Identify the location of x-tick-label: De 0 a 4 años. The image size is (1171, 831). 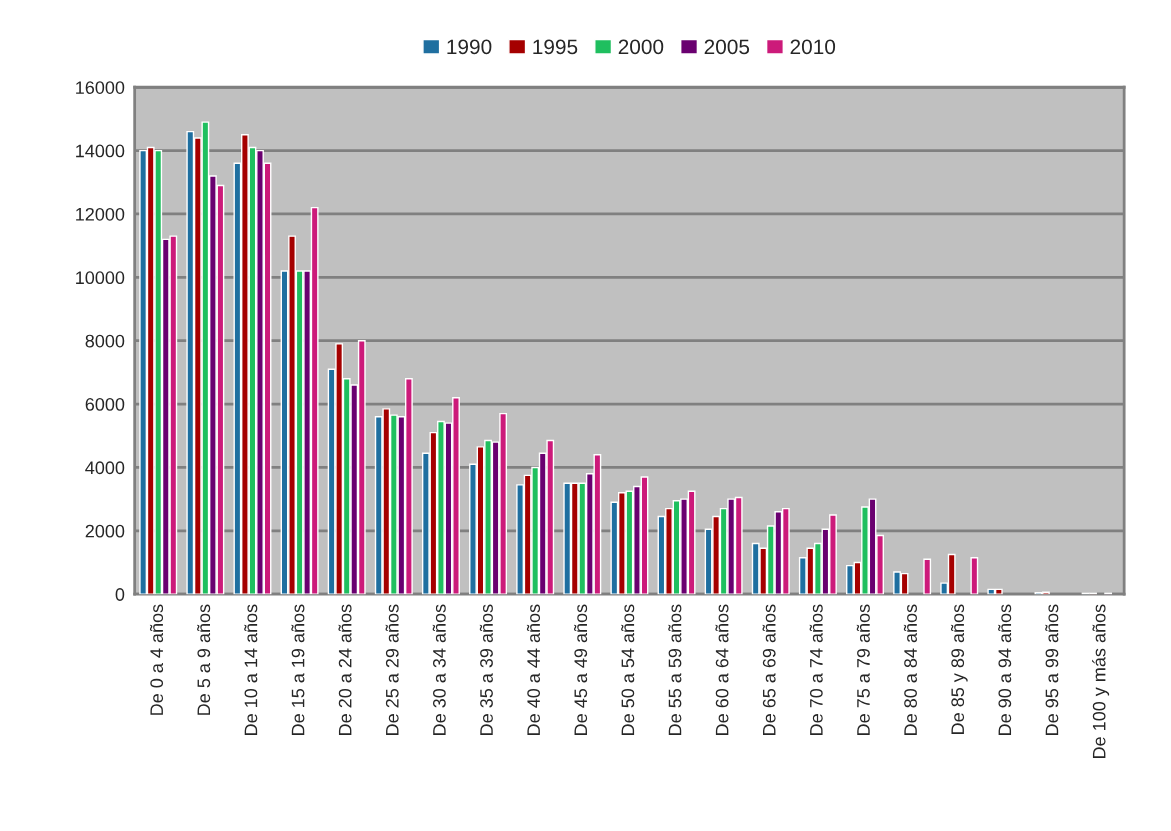
(156, 659).